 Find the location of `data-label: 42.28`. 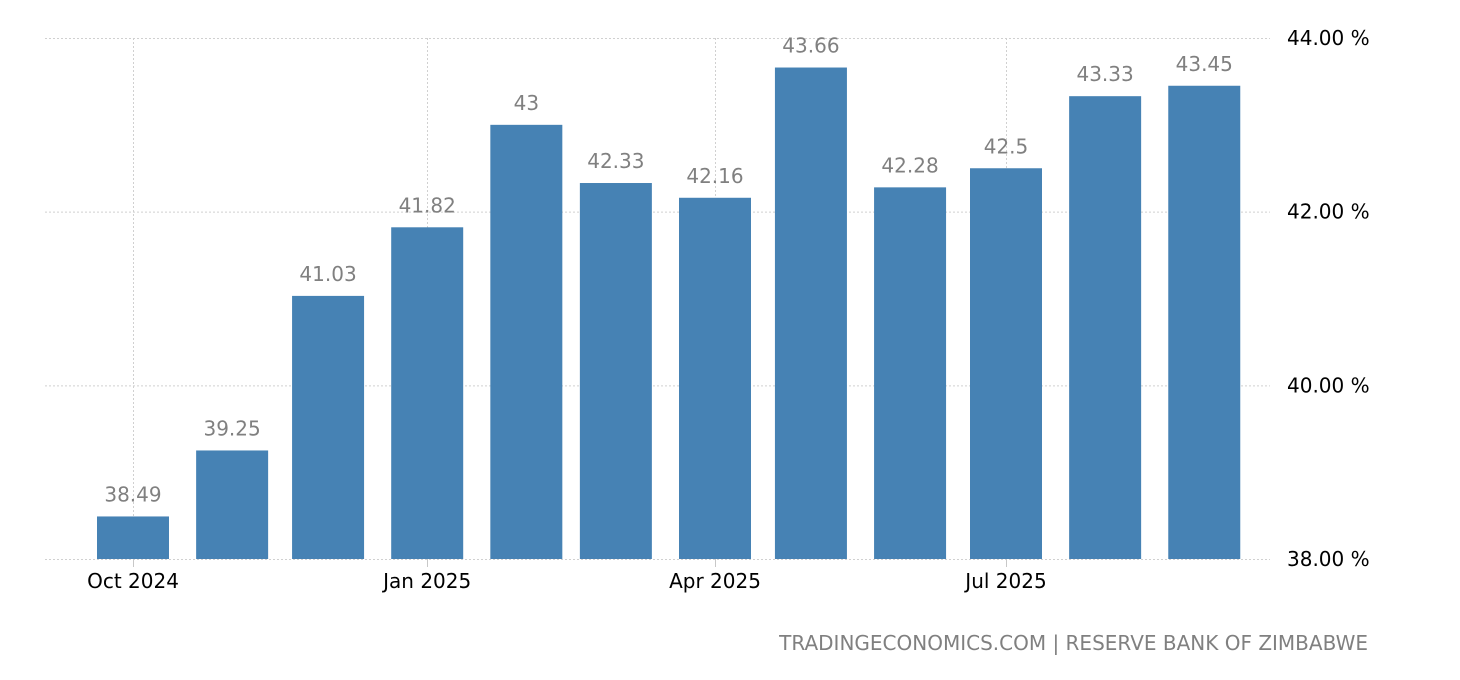

data-label: 42.28 is located at coordinates (909, 165).